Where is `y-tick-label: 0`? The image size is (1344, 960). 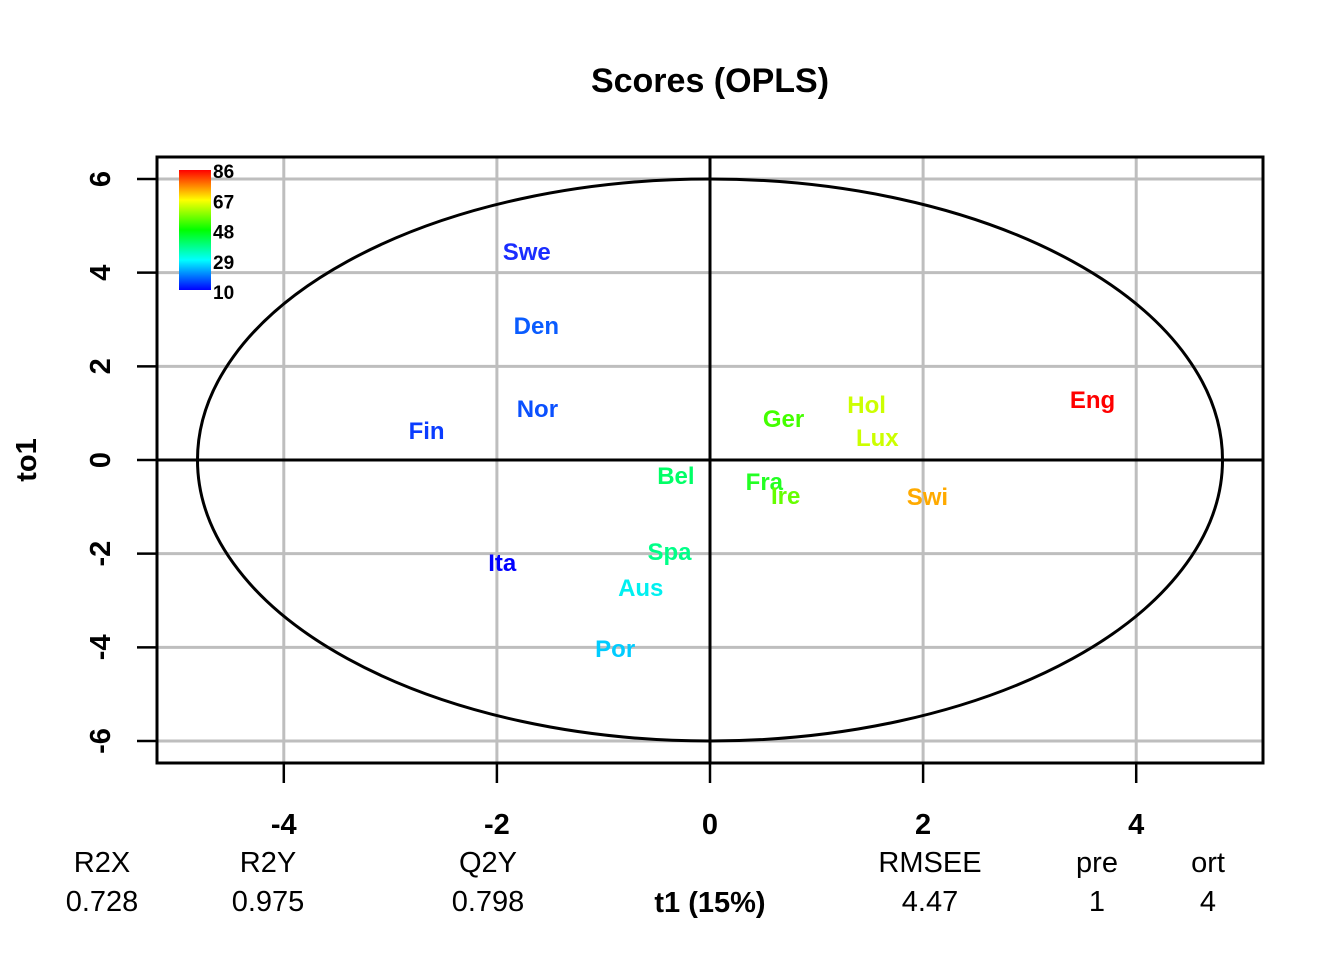 y-tick-label: 0 is located at coordinates (101, 460).